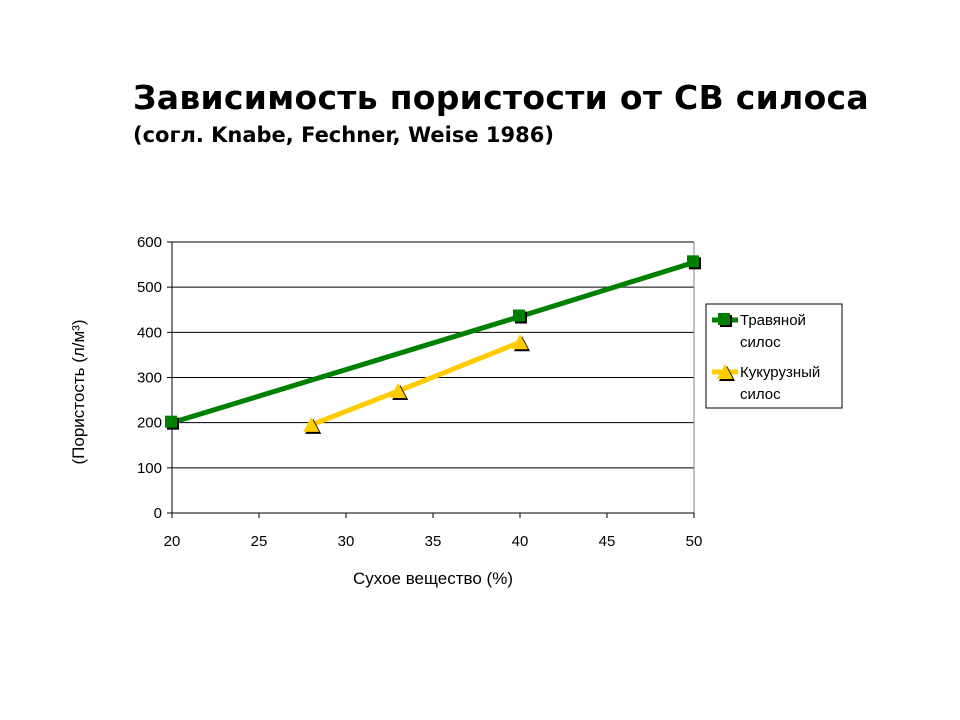 The height and width of the screenshot is (720, 960). What do you see at coordinates (780, 372) in the screenshot?
I see `legend-label: Кукурузный` at bounding box center [780, 372].